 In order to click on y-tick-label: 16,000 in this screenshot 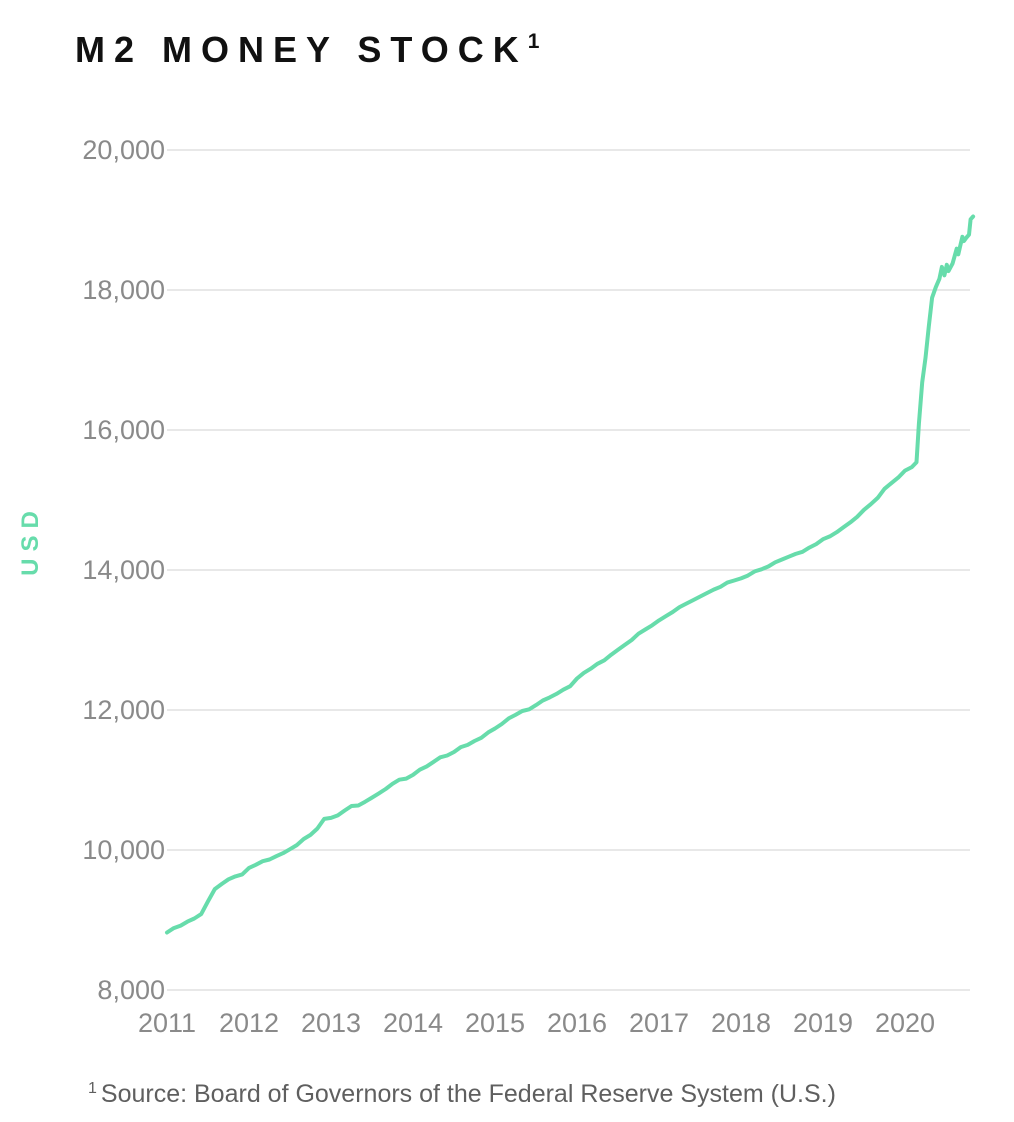, I will do `click(123, 430)`.